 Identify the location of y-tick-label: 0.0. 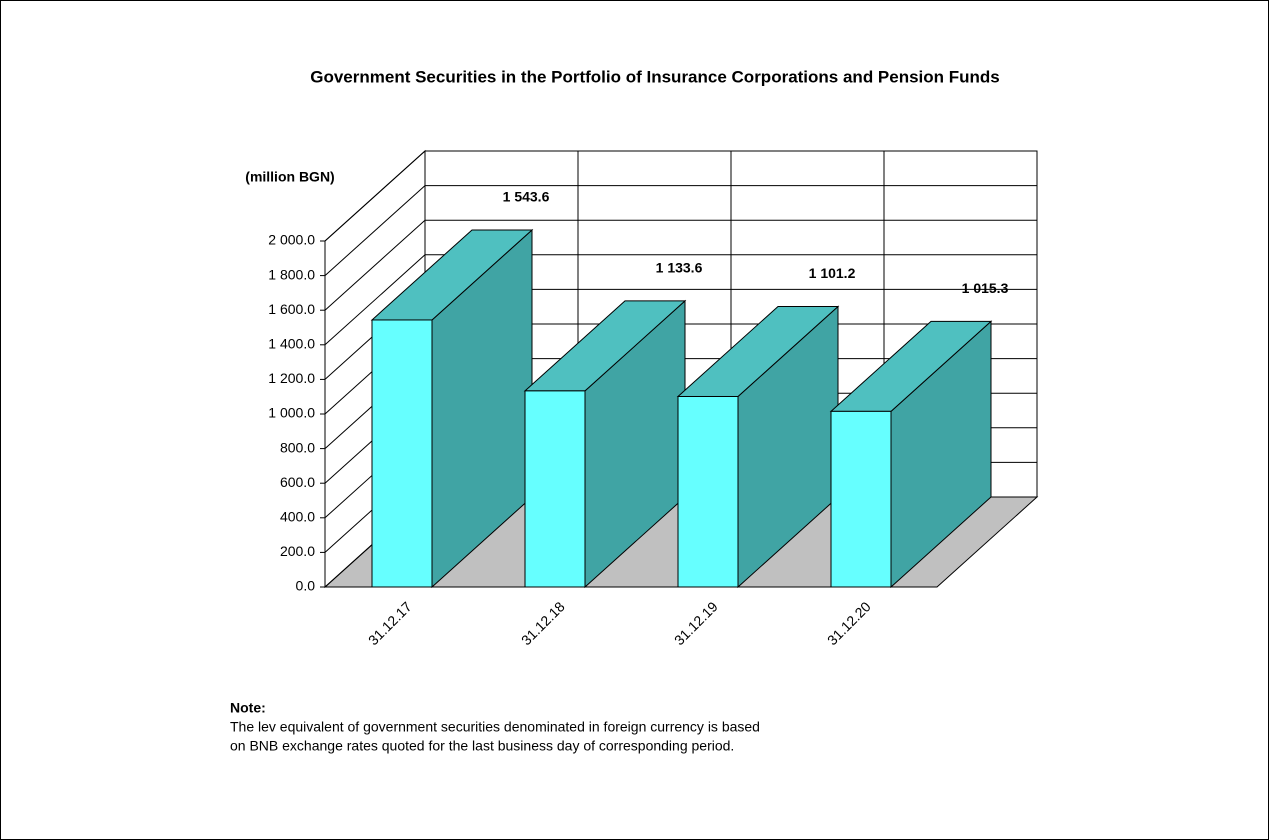
(306, 586).